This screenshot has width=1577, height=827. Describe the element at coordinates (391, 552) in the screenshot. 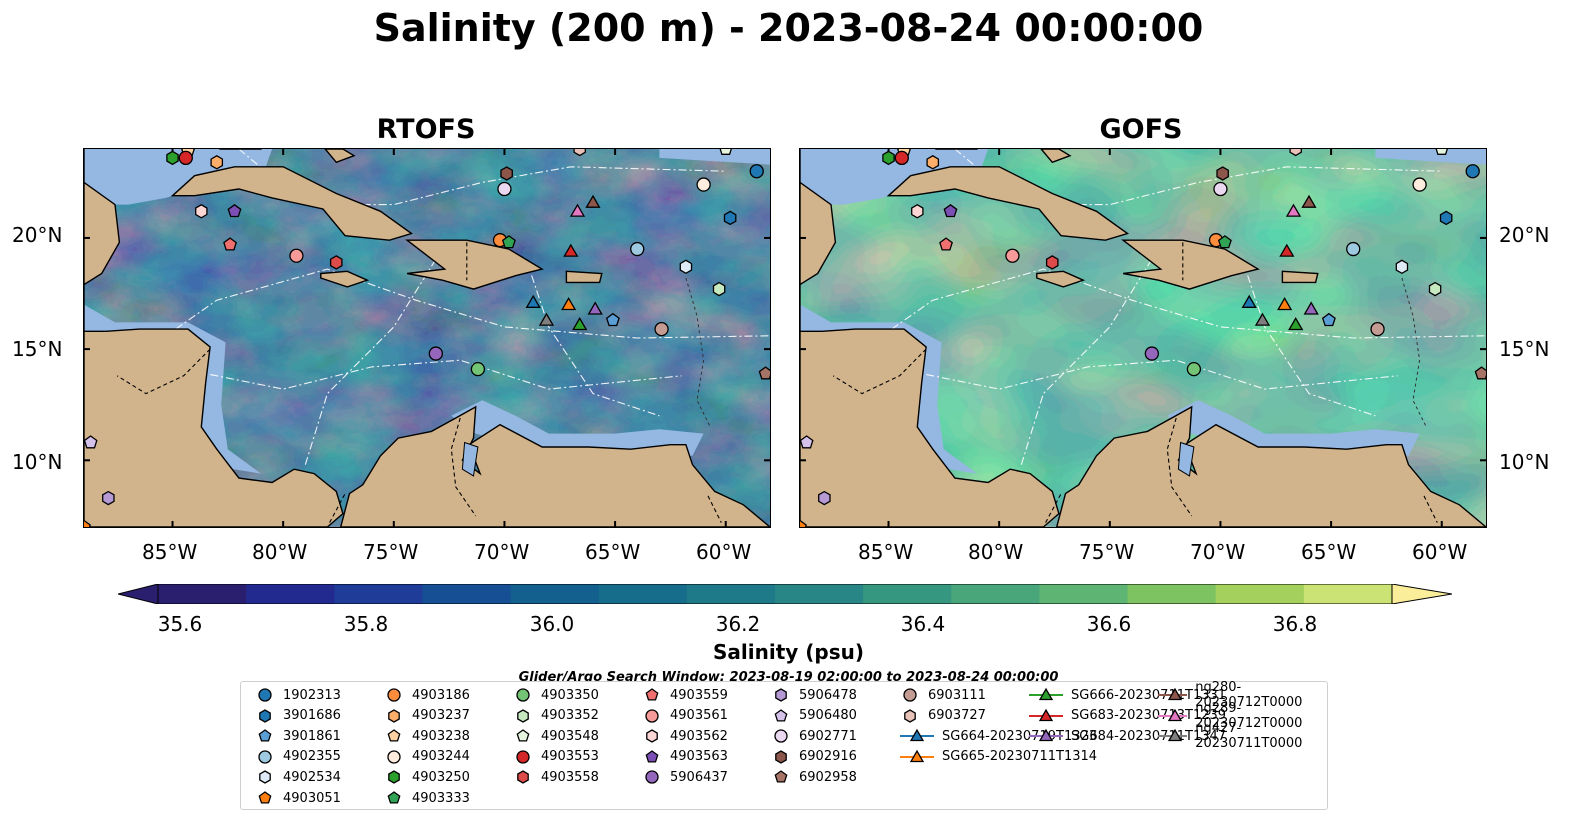

I see `lon-label-75w-left: 75°W` at that location.